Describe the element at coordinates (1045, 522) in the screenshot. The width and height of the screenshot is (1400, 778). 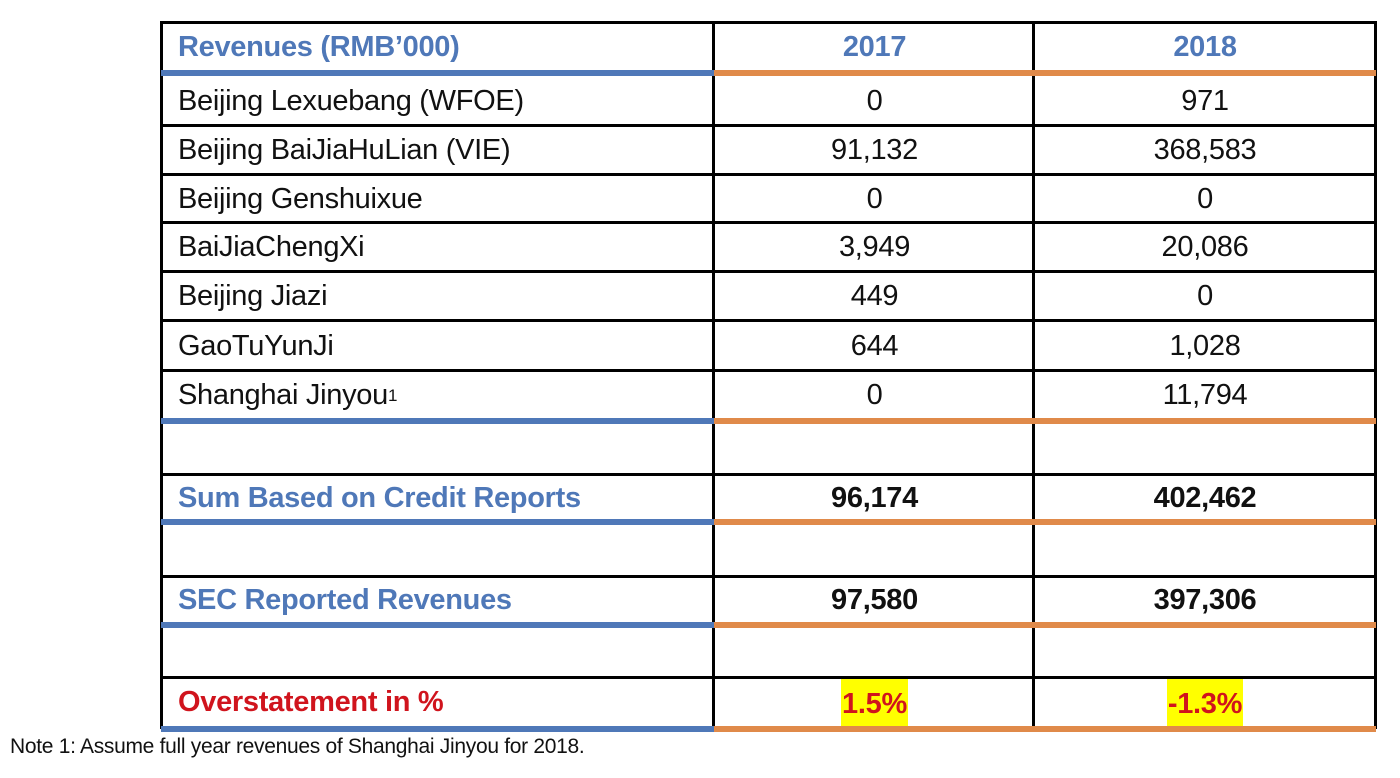
I see `sum-rule-orange` at that location.